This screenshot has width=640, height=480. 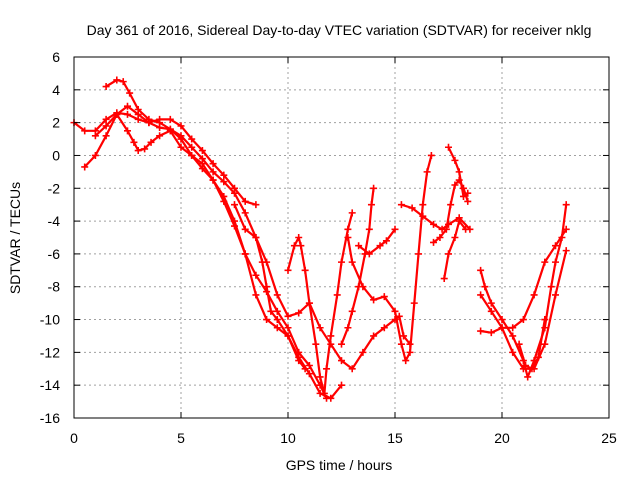 I want to click on y-tick-label: 2, so click(x=56, y=123).